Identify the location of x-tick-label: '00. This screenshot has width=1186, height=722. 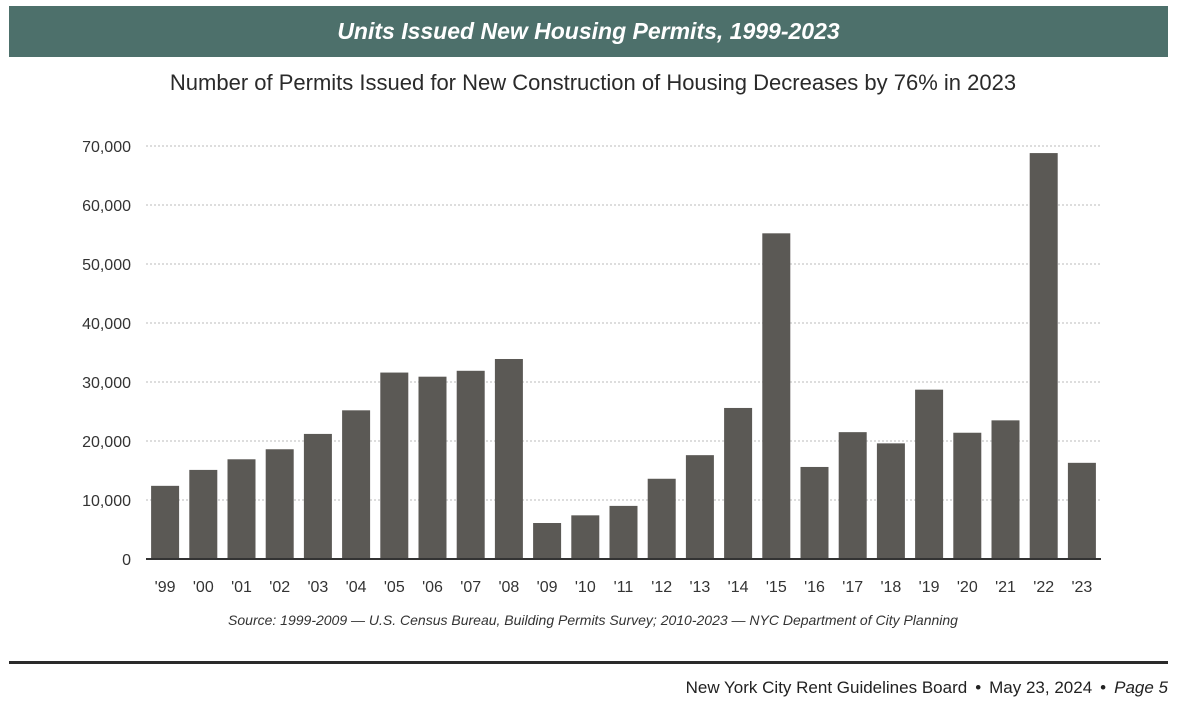
(203, 587).